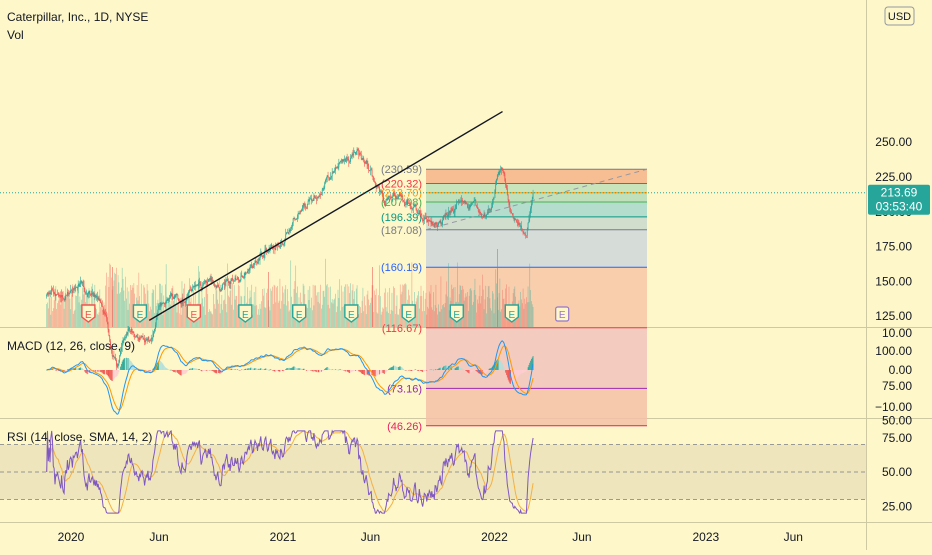  Describe the element at coordinates (899, 207) in the screenshot. I see `price-tag-countdown: 03:53:40` at that location.